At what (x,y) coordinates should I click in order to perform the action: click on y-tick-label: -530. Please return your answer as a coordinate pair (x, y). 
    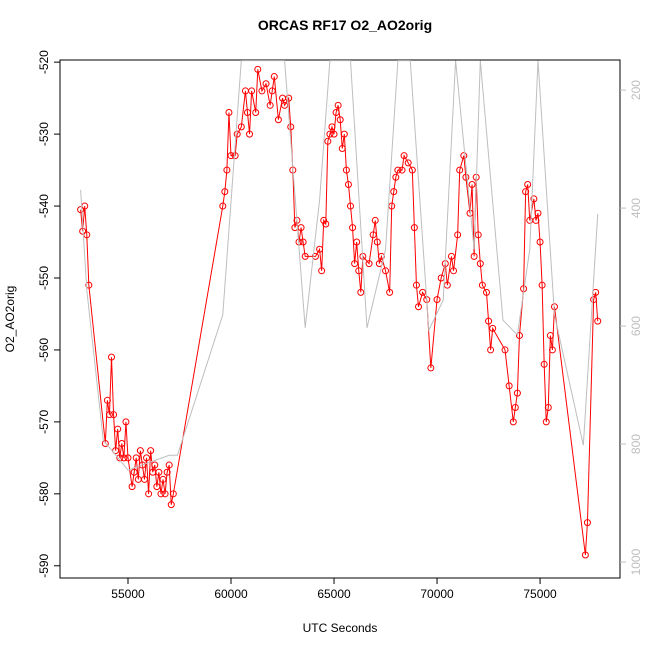
    Looking at the image, I should click on (44, 134).